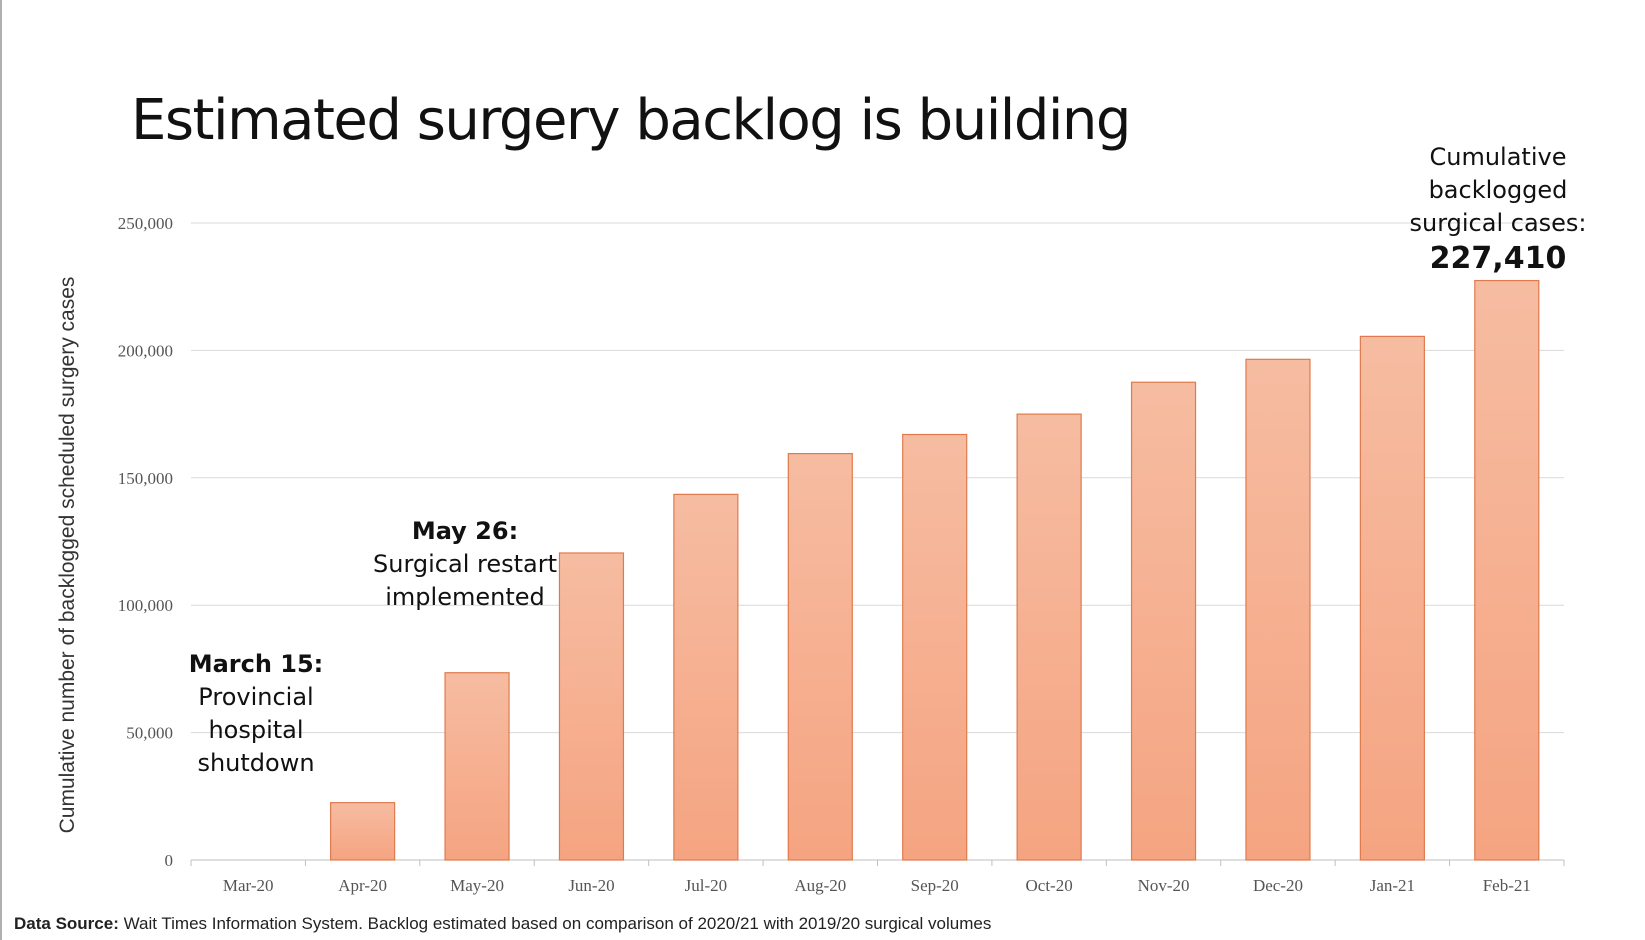 This screenshot has width=1645, height=940. What do you see at coordinates (145, 350) in the screenshot?
I see `y-tick-label: 200,000` at bounding box center [145, 350].